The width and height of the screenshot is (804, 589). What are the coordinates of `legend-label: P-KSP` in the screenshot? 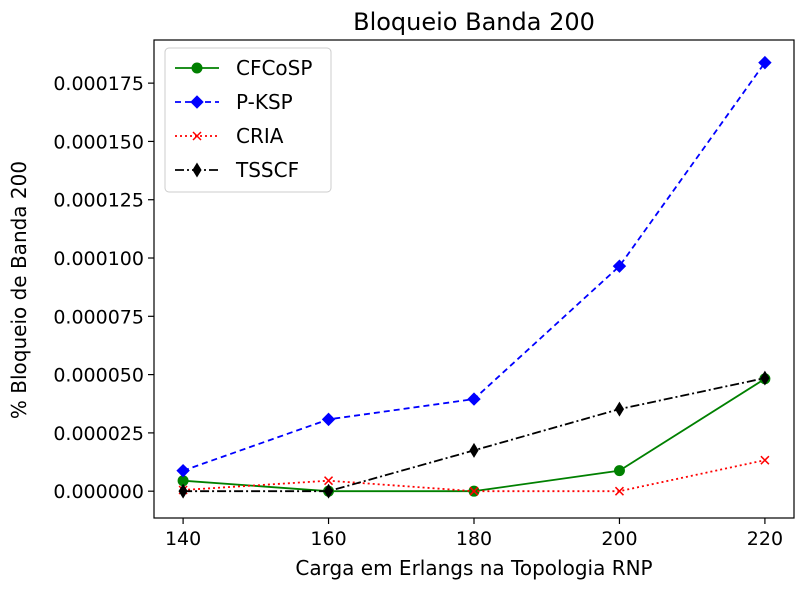 It's located at (264, 102).